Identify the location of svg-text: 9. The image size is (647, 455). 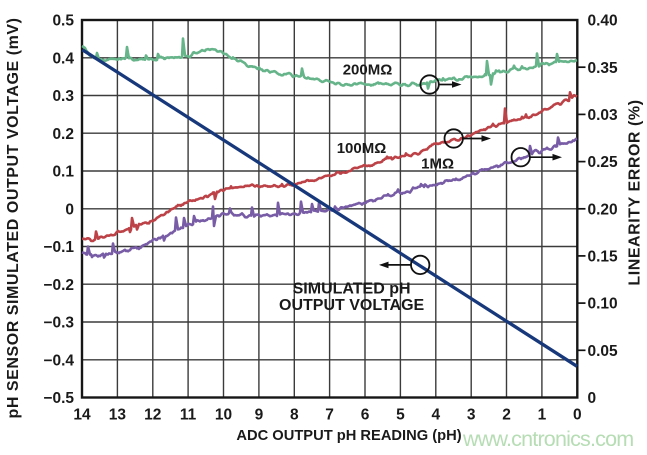
(259, 414).